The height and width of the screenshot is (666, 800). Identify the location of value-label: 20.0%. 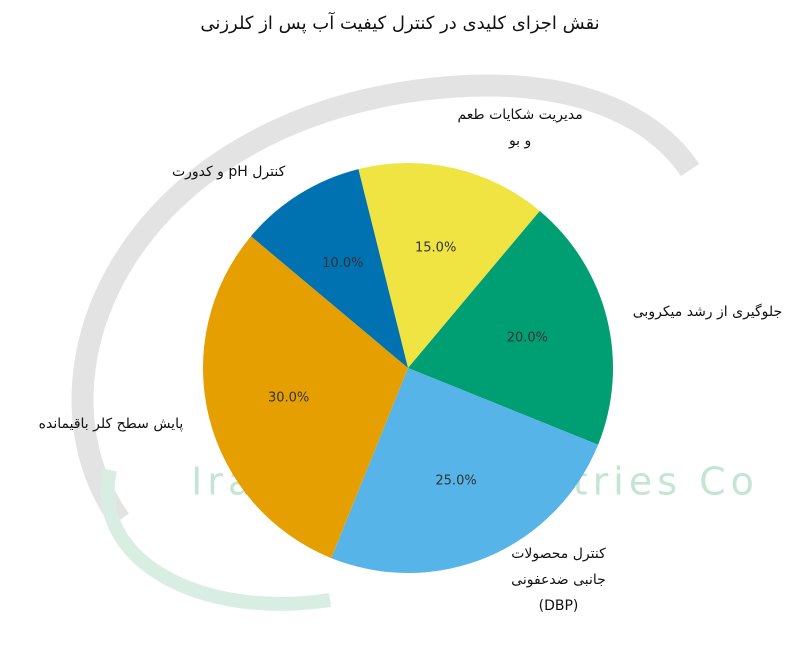
(527, 338).